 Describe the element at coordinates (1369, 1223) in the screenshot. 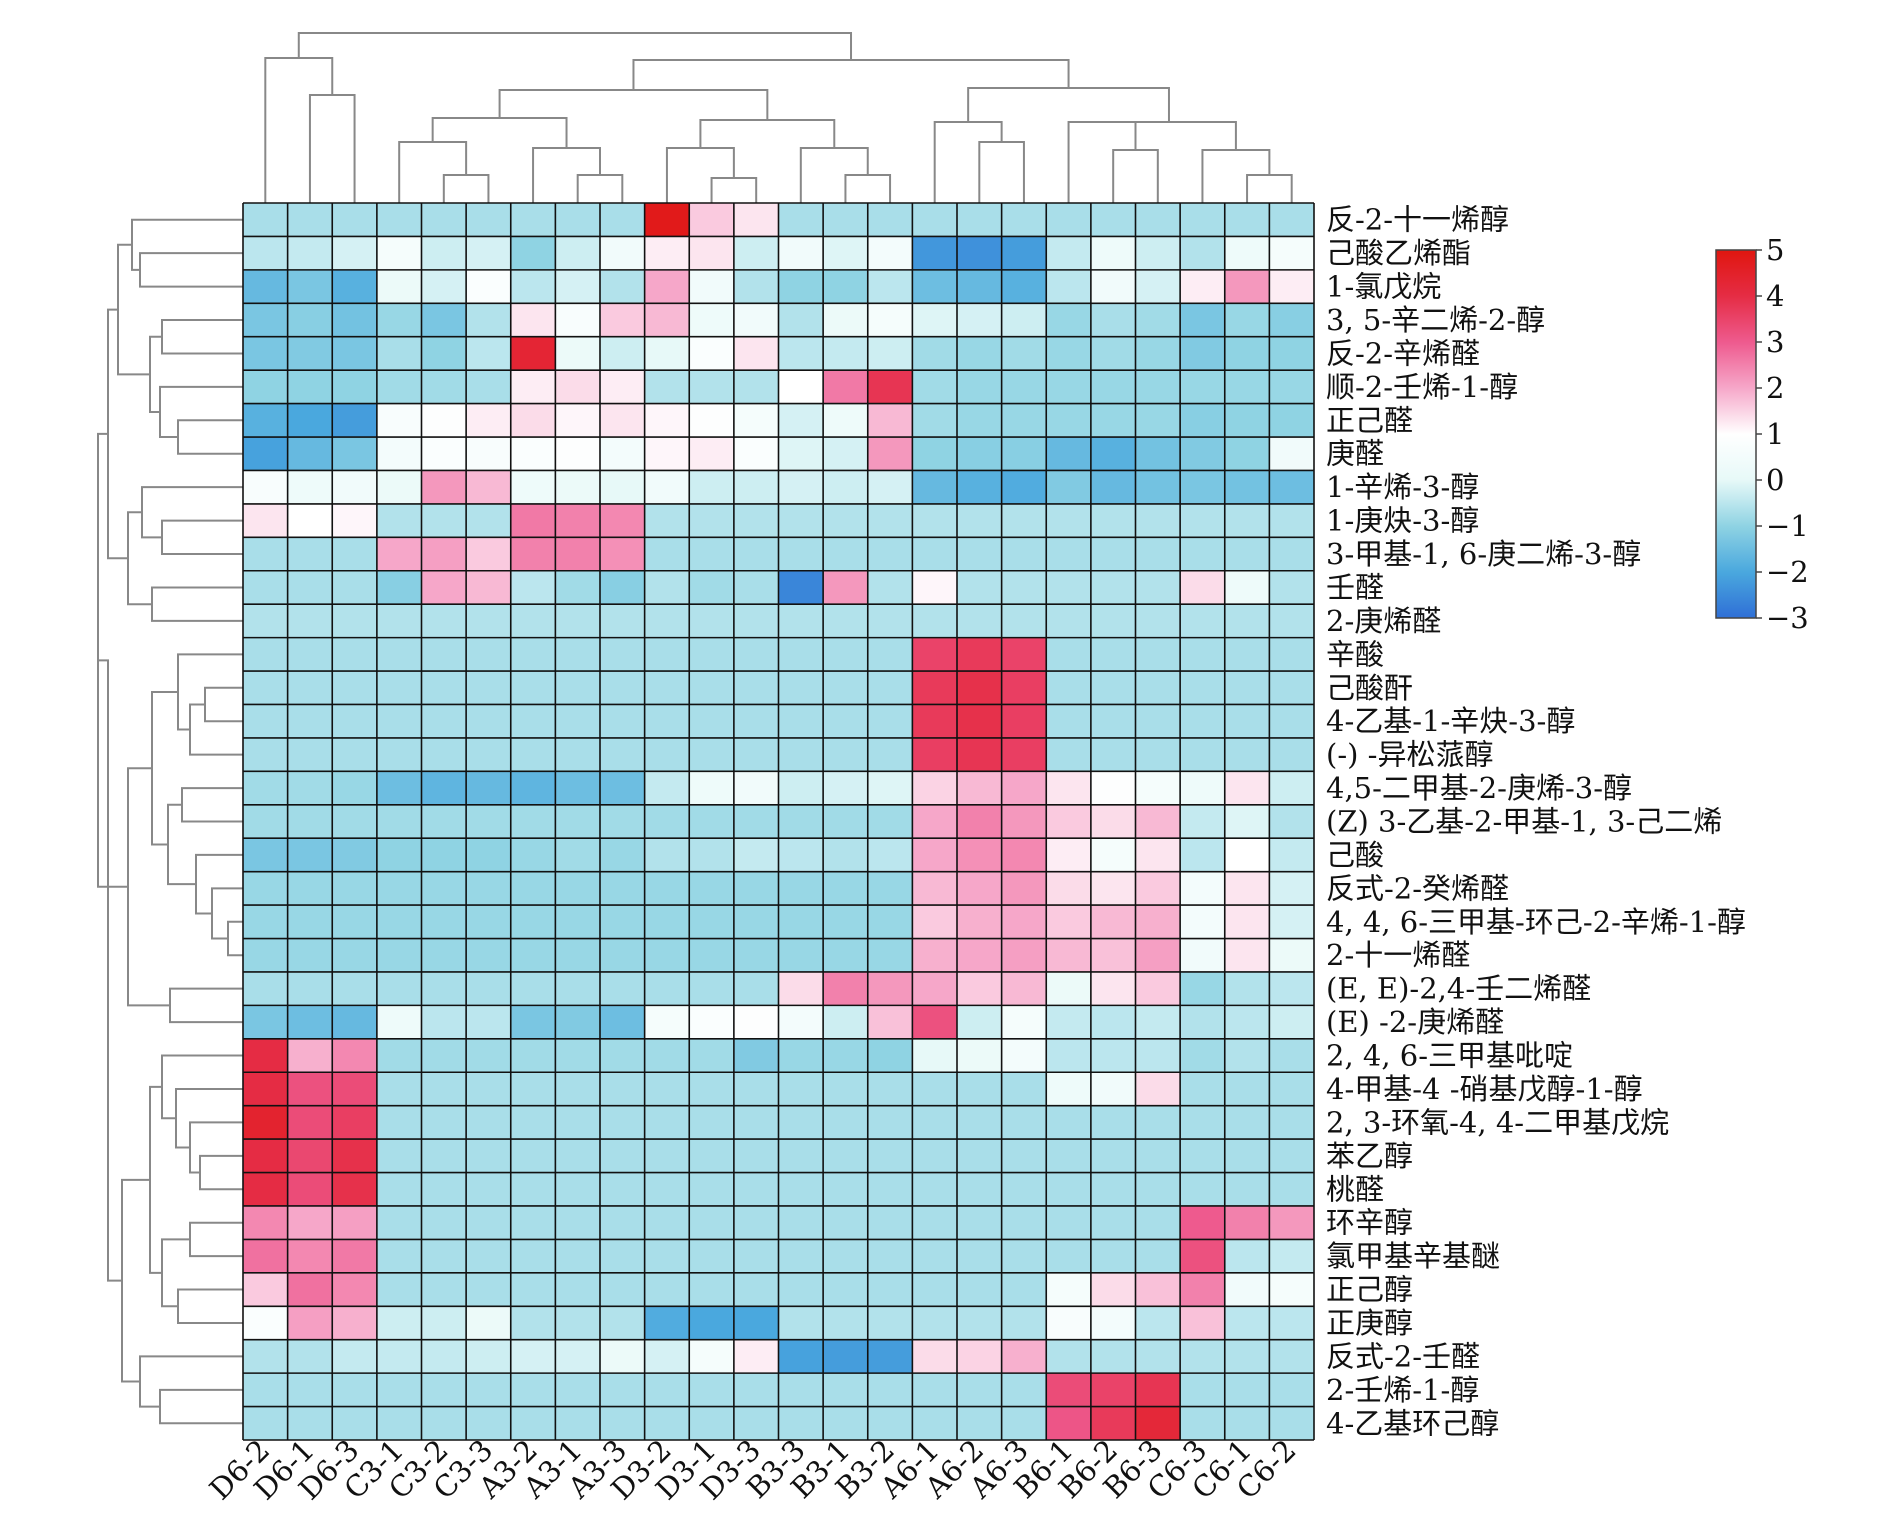

I see `row-label: 环辛醇` at that location.